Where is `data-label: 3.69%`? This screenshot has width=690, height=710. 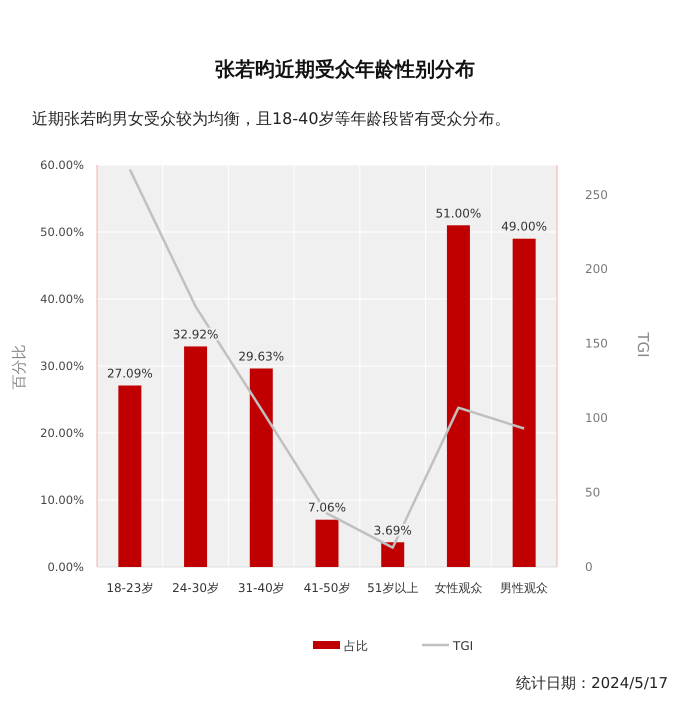
data-label: 3.69% is located at coordinates (393, 530).